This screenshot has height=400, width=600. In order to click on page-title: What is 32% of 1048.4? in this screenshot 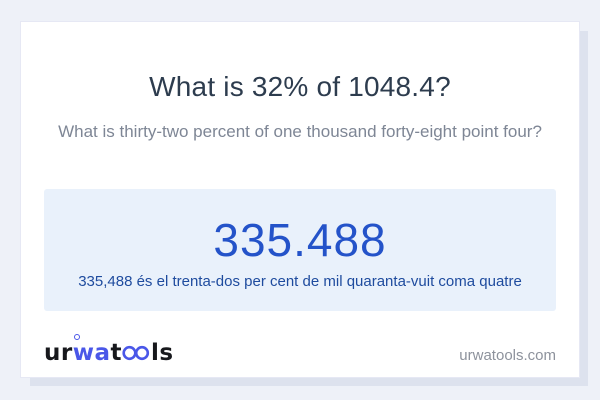, I will do `click(300, 86)`.